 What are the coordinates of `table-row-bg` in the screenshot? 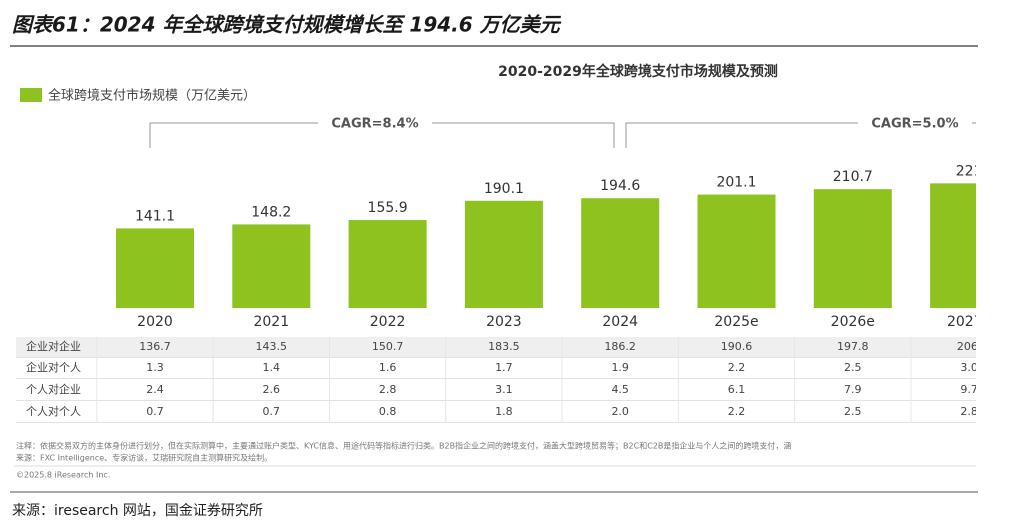 It's located at (496, 347).